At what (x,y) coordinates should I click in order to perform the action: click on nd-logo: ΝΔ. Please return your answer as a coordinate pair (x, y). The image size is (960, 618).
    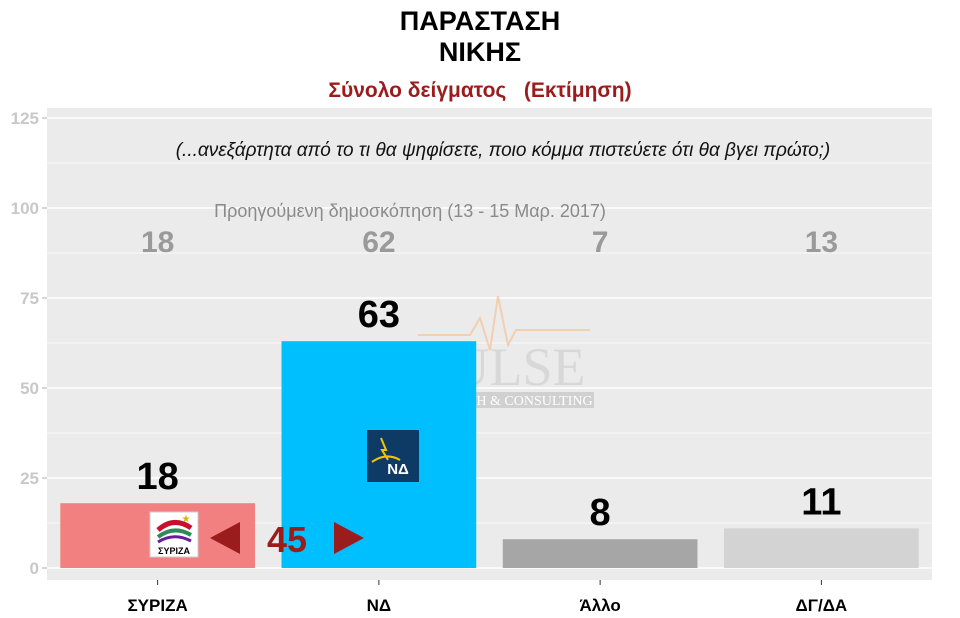
    Looking at the image, I should click on (393, 456).